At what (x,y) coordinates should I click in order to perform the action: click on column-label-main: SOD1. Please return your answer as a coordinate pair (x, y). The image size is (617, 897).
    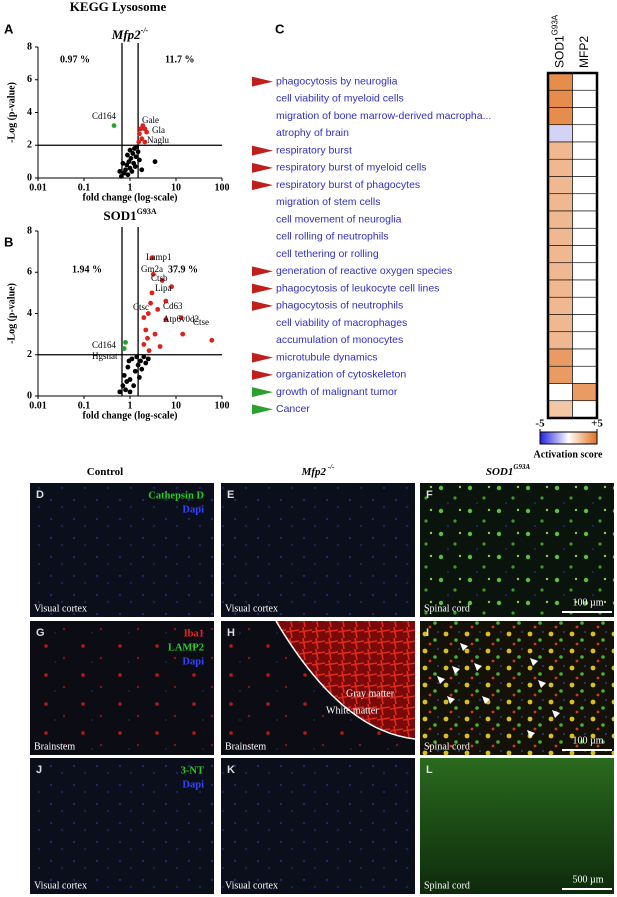
    Looking at the image, I should click on (559, 51).